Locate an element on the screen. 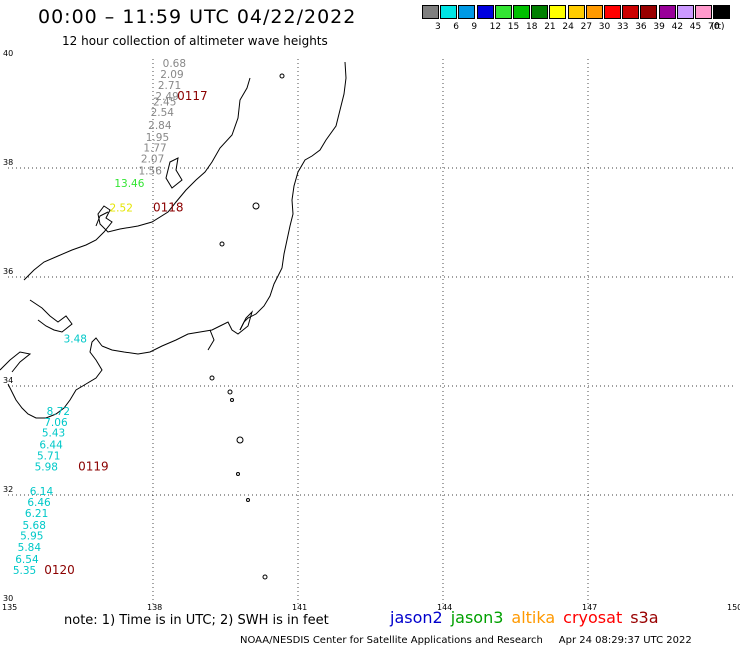 The width and height of the screenshot is (740, 650). scale-label: 30 is located at coordinates (604, 27).